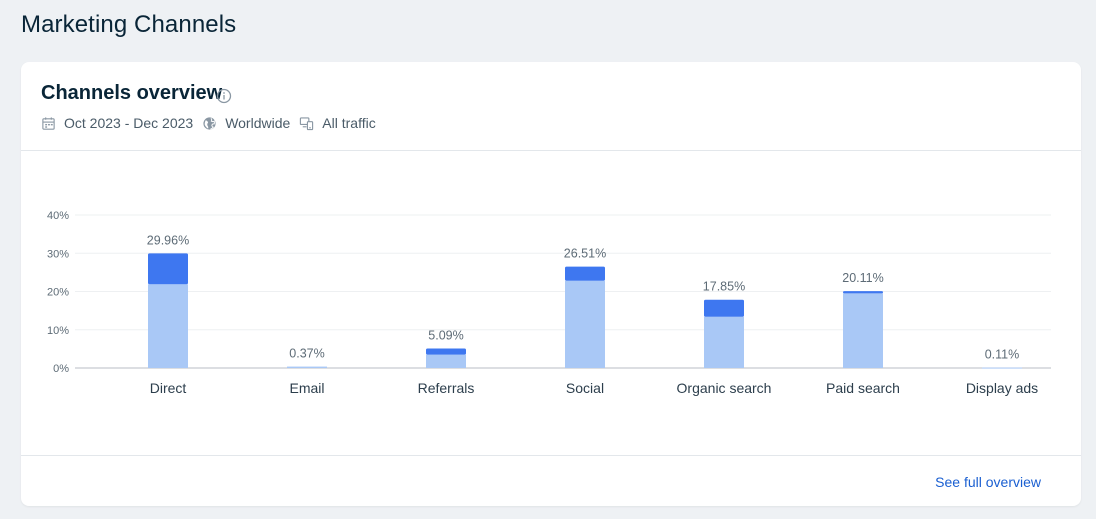 Image resolution: width=1096 pixels, height=519 pixels. Describe the element at coordinates (58, 293) in the screenshot. I see `y-tick-label: 20%` at that location.